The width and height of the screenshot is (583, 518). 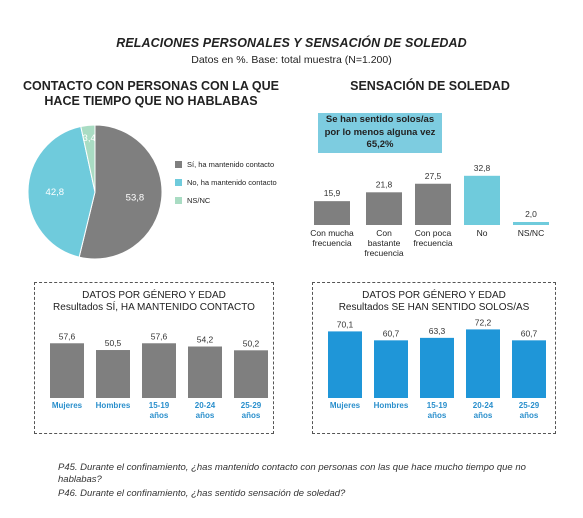 I want to click on category-label: No, so click(x=482, y=233).